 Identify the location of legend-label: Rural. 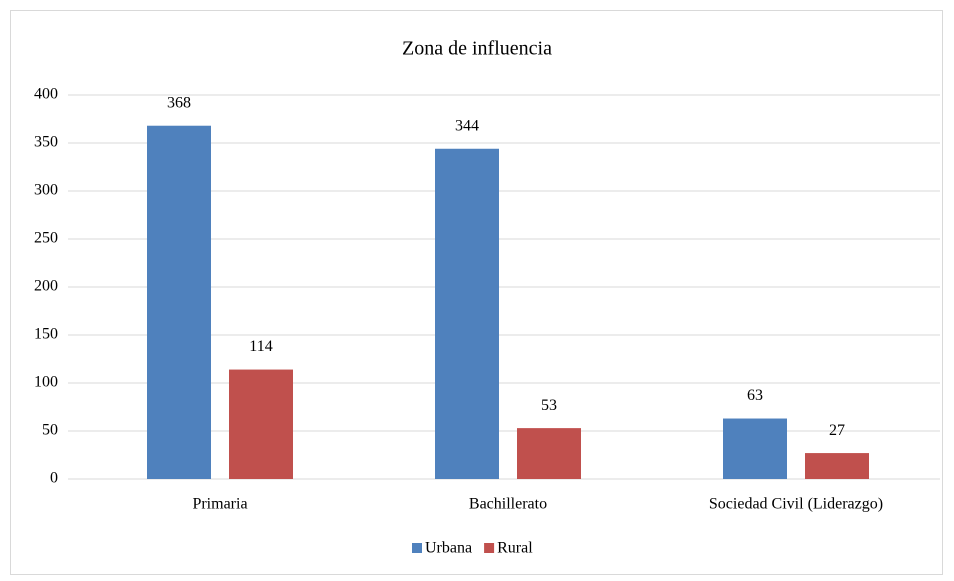
(515, 548).